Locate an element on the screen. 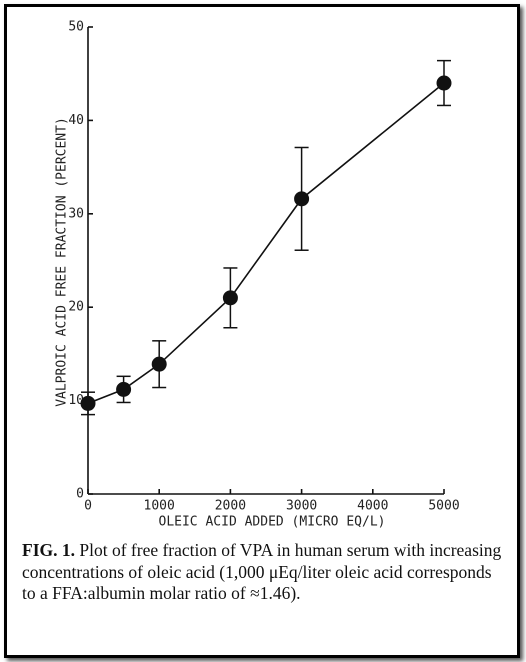  y-tick-label: 40 is located at coordinates (76, 120).